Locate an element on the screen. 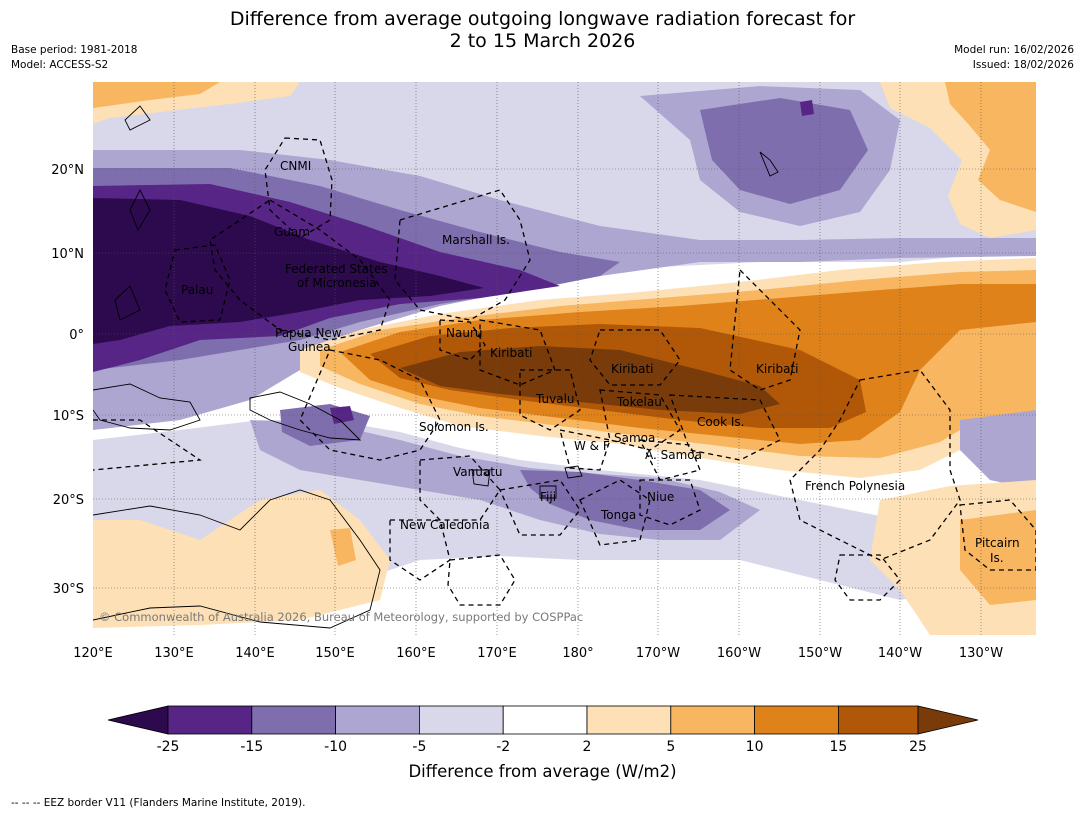  place-label-wallis-futuna: W & F is located at coordinates (592, 446).